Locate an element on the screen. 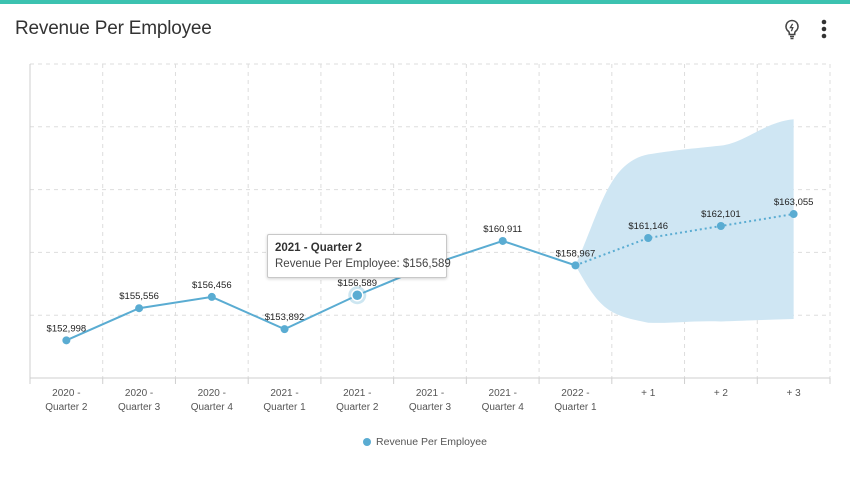  kebab-menu-icon is located at coordinates (824, 29).